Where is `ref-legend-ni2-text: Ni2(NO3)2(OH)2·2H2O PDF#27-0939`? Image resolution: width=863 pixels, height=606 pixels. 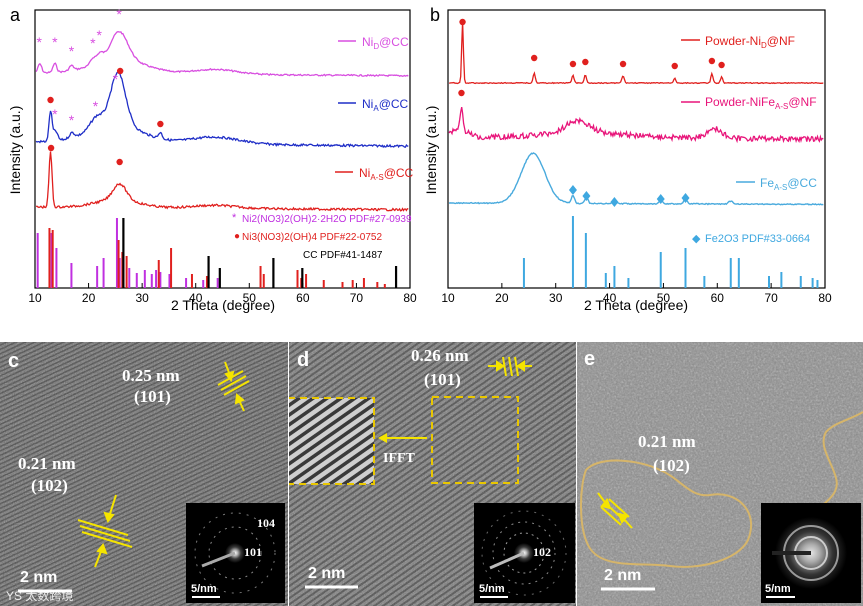
ref-legend-ni2-text: Ni2(NO3)2(OH)2·2H2O PDF#27-0939 is located at coordinates (327, 219).